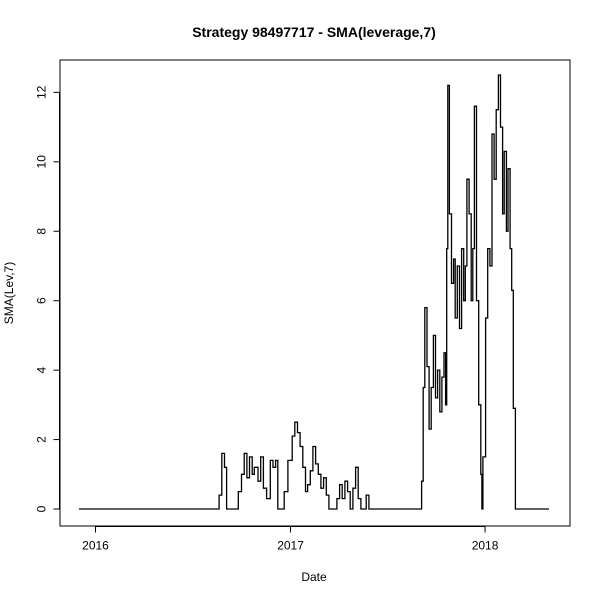  Describe the element at coordinates (42, 92) in the screenshot. I see `y-tick-label: 12` at that location.